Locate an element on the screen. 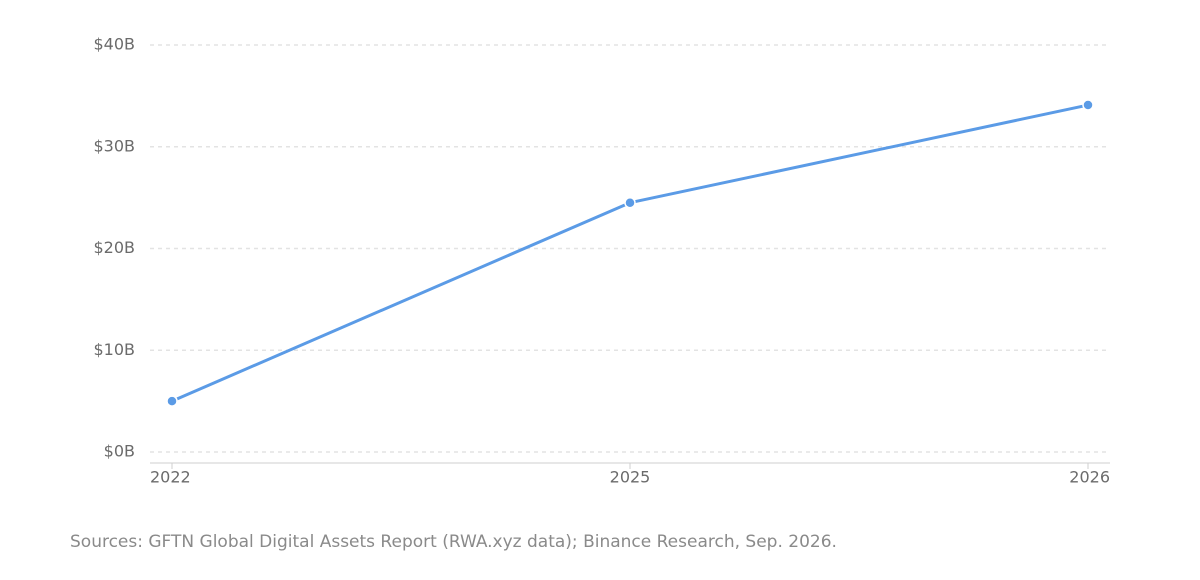 Image resolution: width=1200 pixels, height=580 pixels. x-tick-label: 2025 is located at coordinates (630, 477).